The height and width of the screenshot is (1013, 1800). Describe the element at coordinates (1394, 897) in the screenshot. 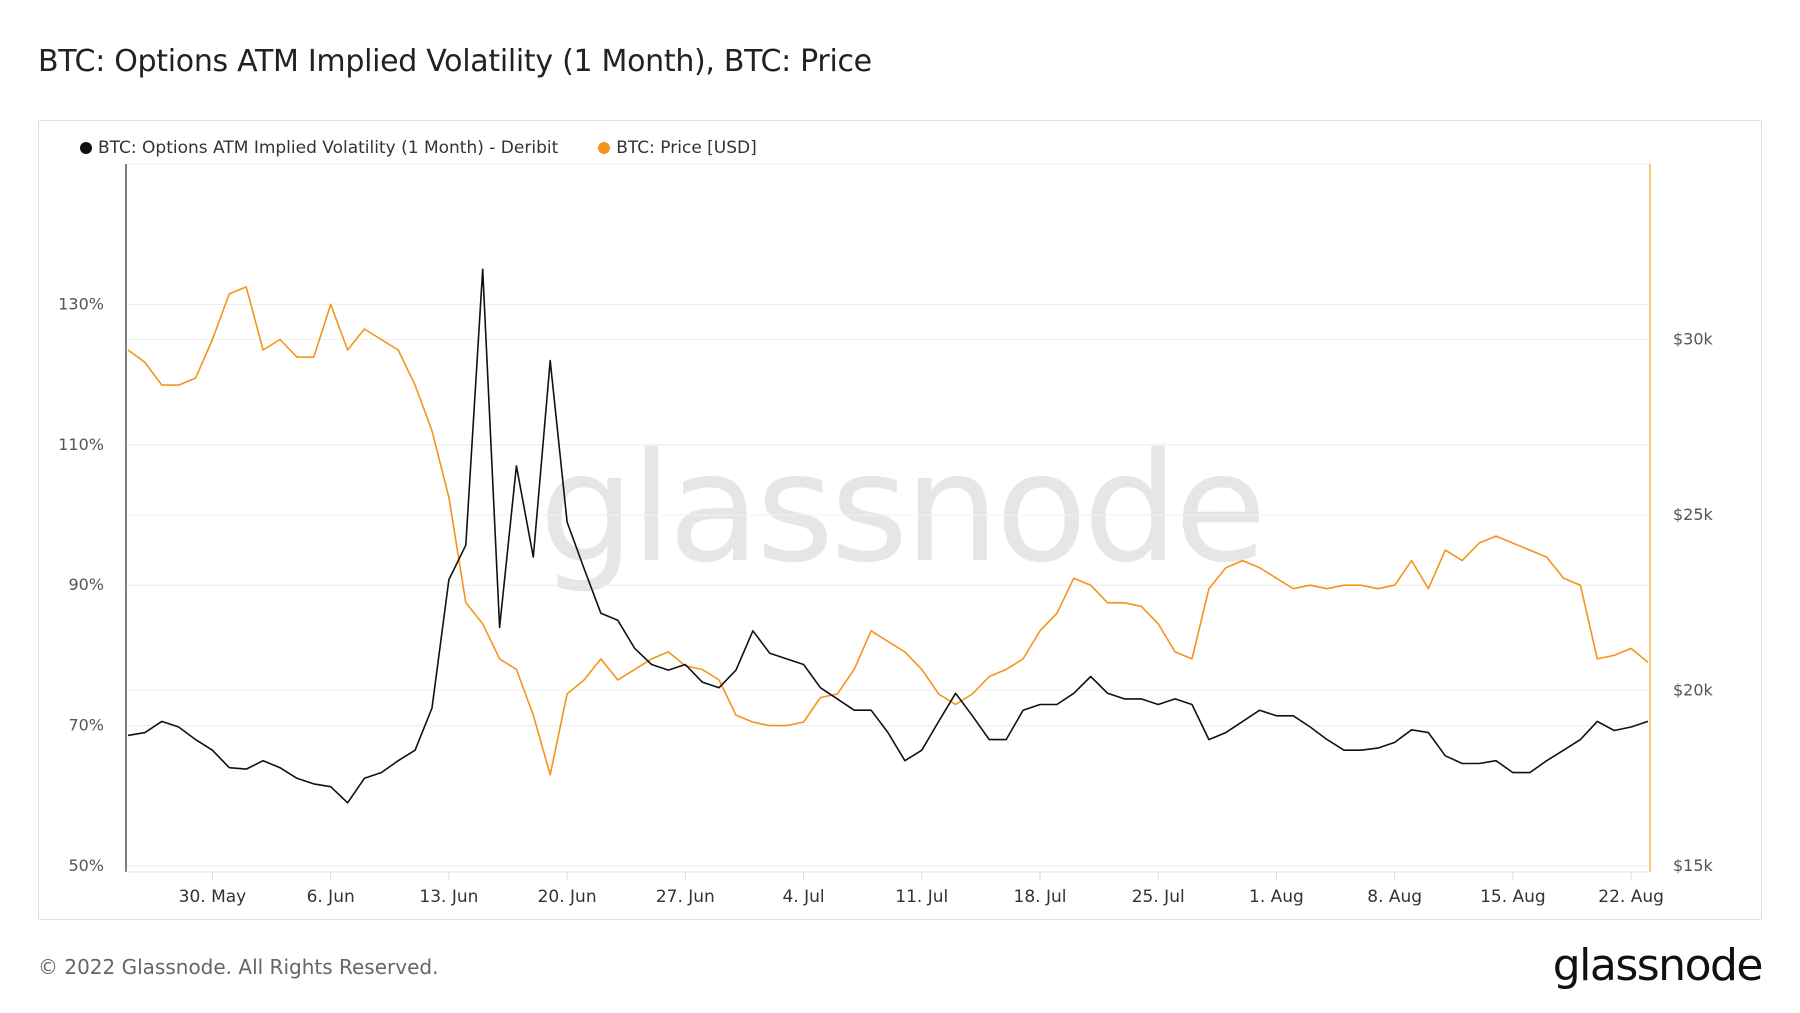

I see `x-tick-label: 8. Aug` at that location.